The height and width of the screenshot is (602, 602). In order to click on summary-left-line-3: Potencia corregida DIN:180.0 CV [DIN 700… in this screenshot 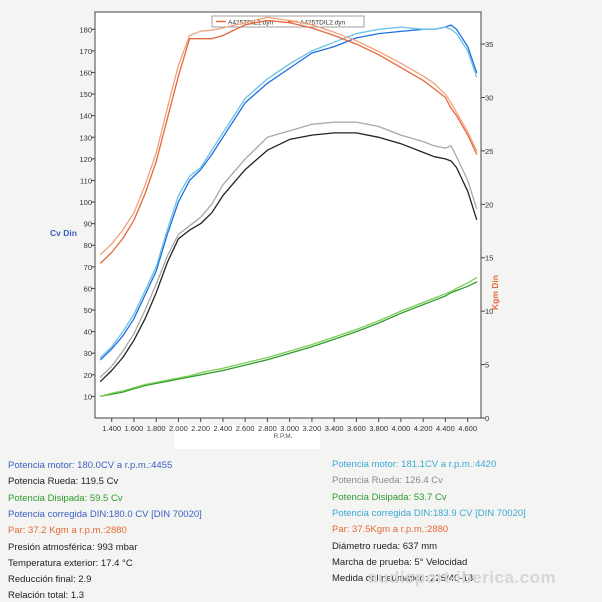, I will do `click(105, 514)`.